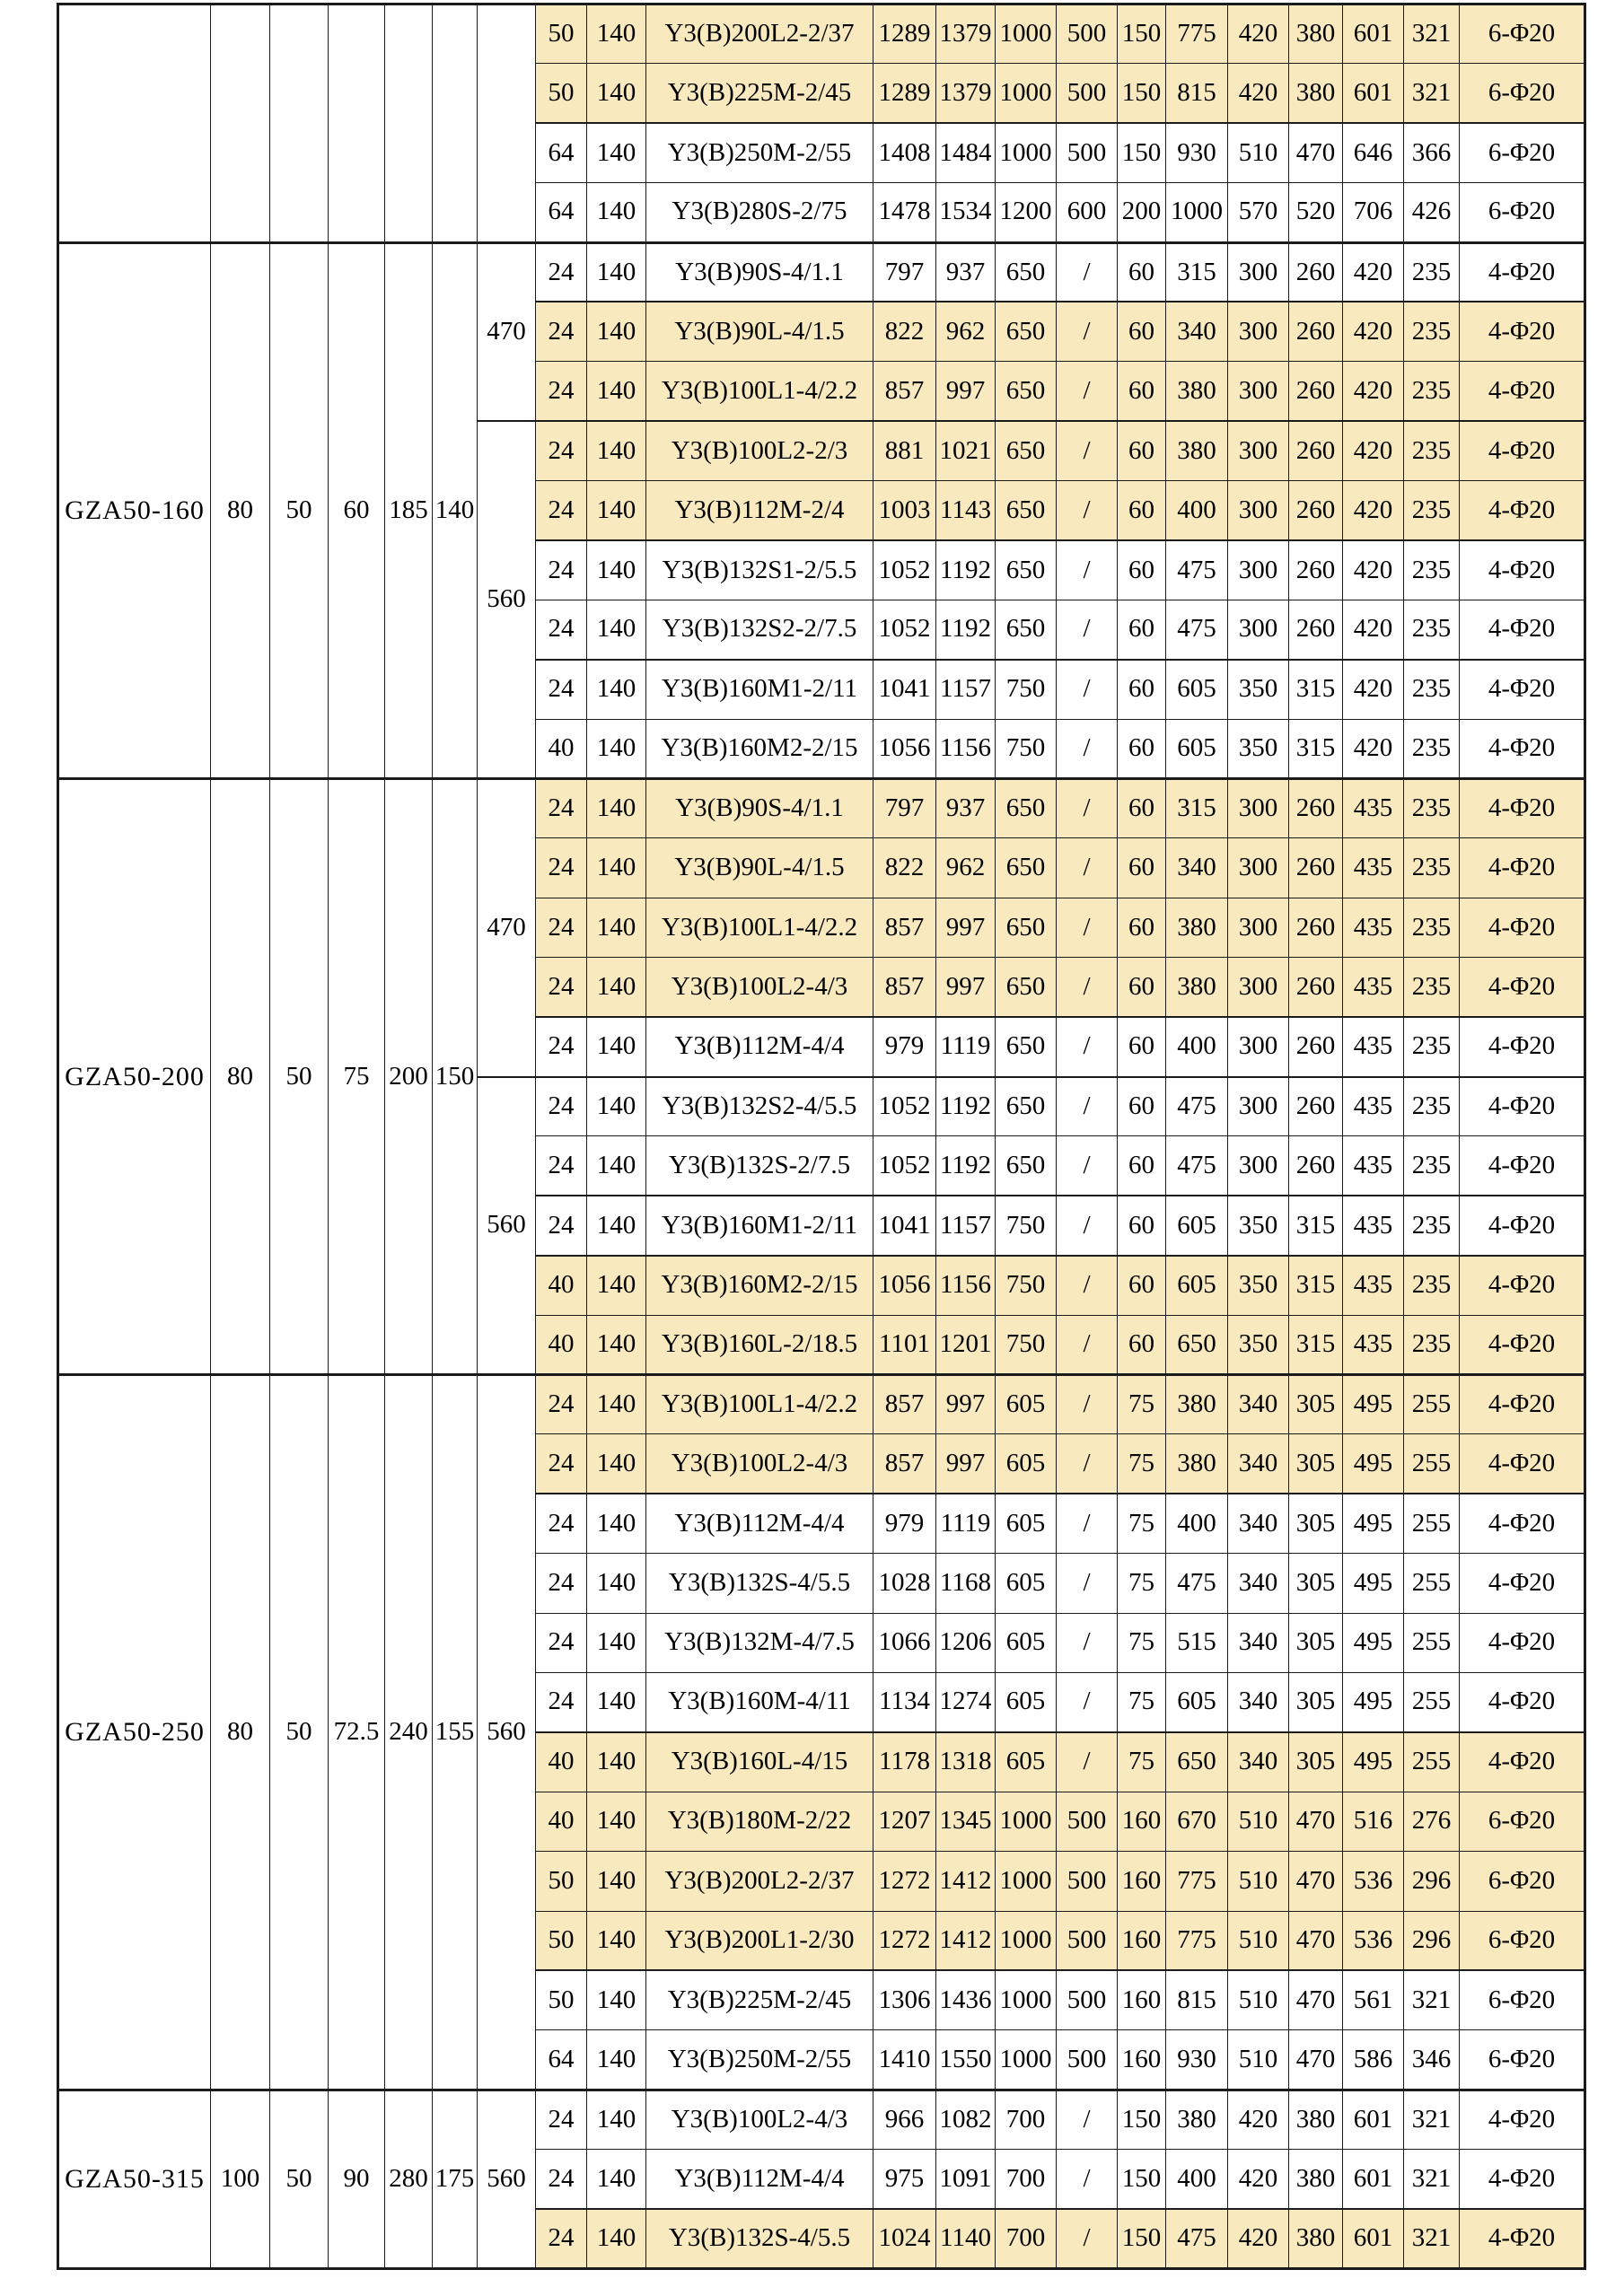 Image resolution: width=1624 pixels, height=2296 pixels. I want to click on table-cell: 1041, so click(904, 1226).